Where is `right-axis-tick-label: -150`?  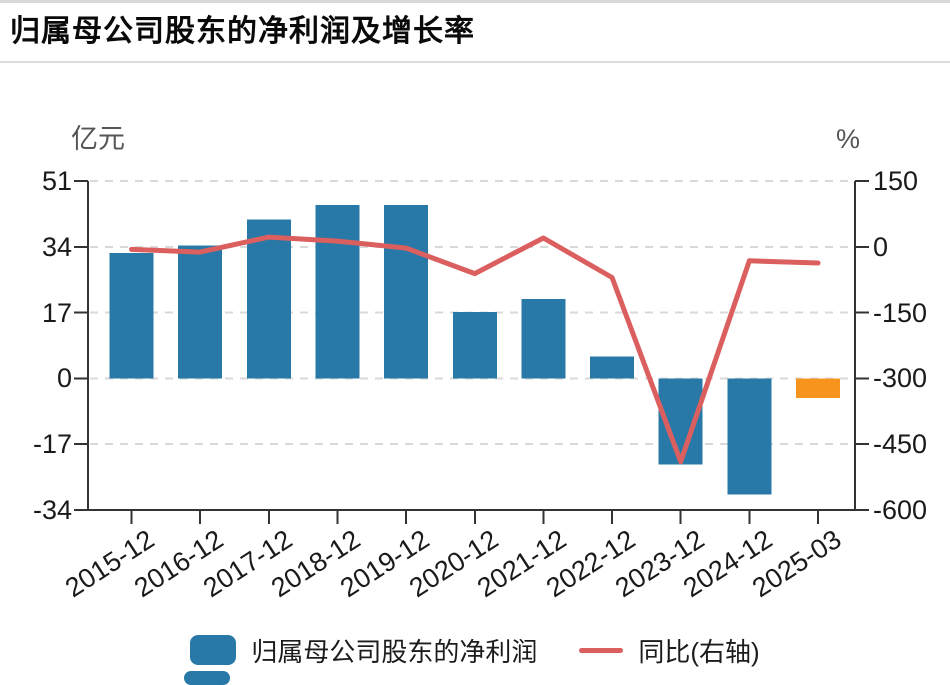
right-axis-tick-label: -150 is located at coordinates (900, 312).